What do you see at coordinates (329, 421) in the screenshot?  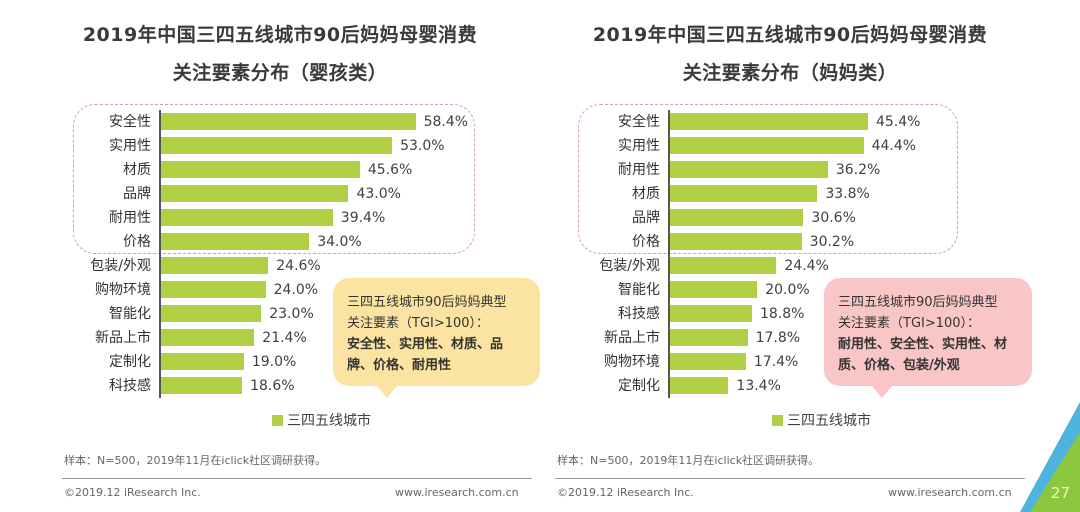 I see `left-legend-label: 三四五线城市` at bounding box center [329, 421].